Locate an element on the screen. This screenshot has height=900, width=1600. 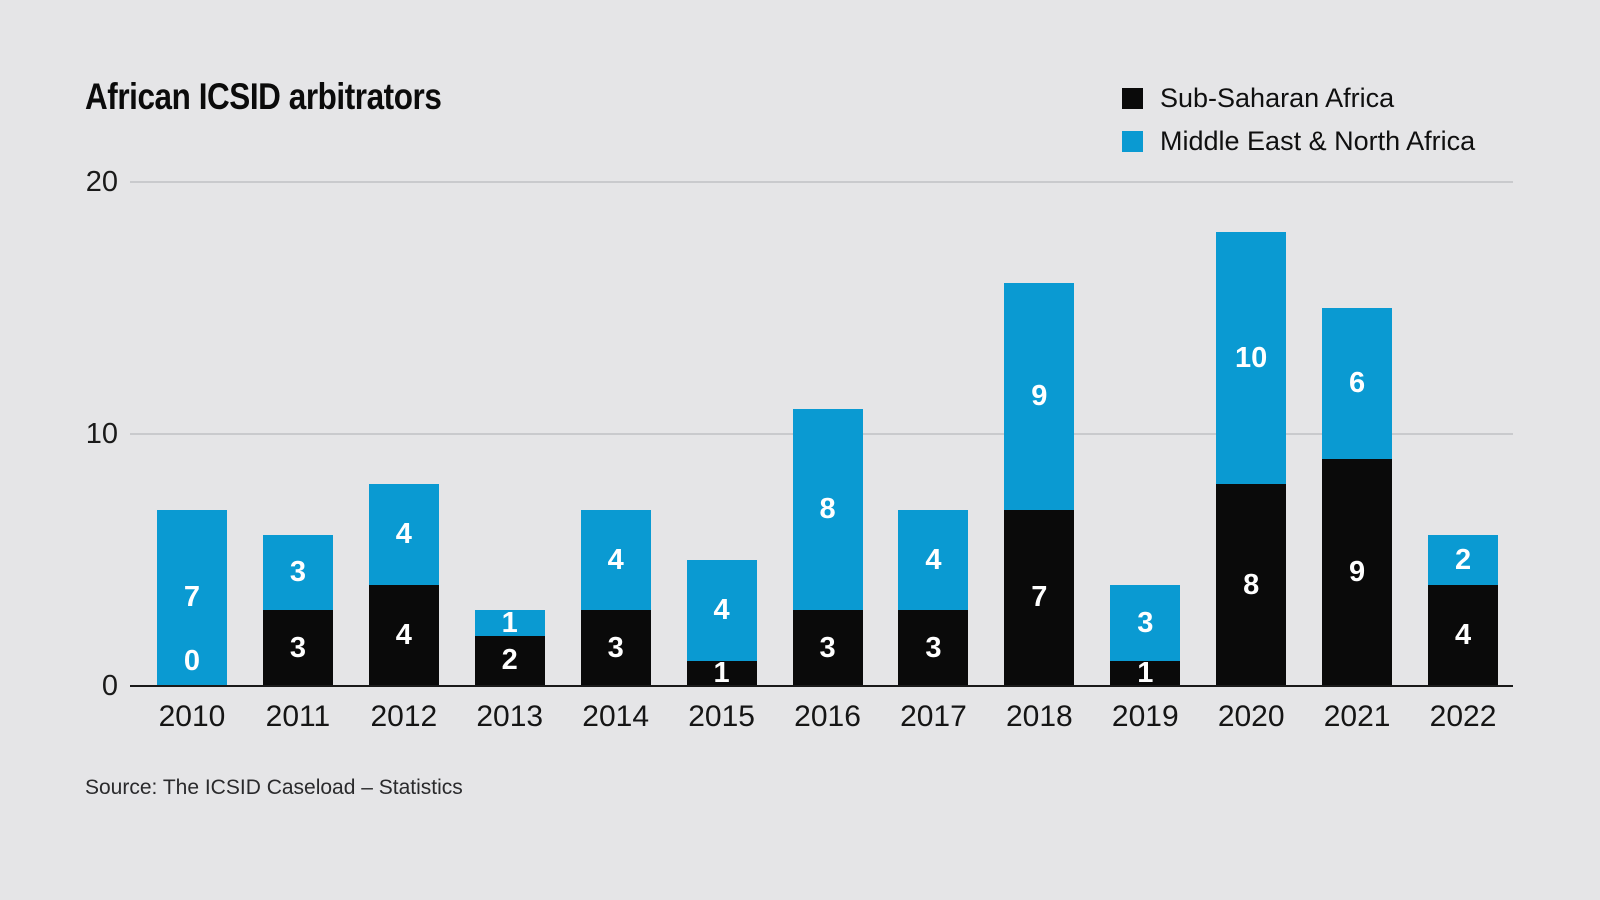
bar-segment-ssa-2016: 3 is located at coordinates (827, 648).